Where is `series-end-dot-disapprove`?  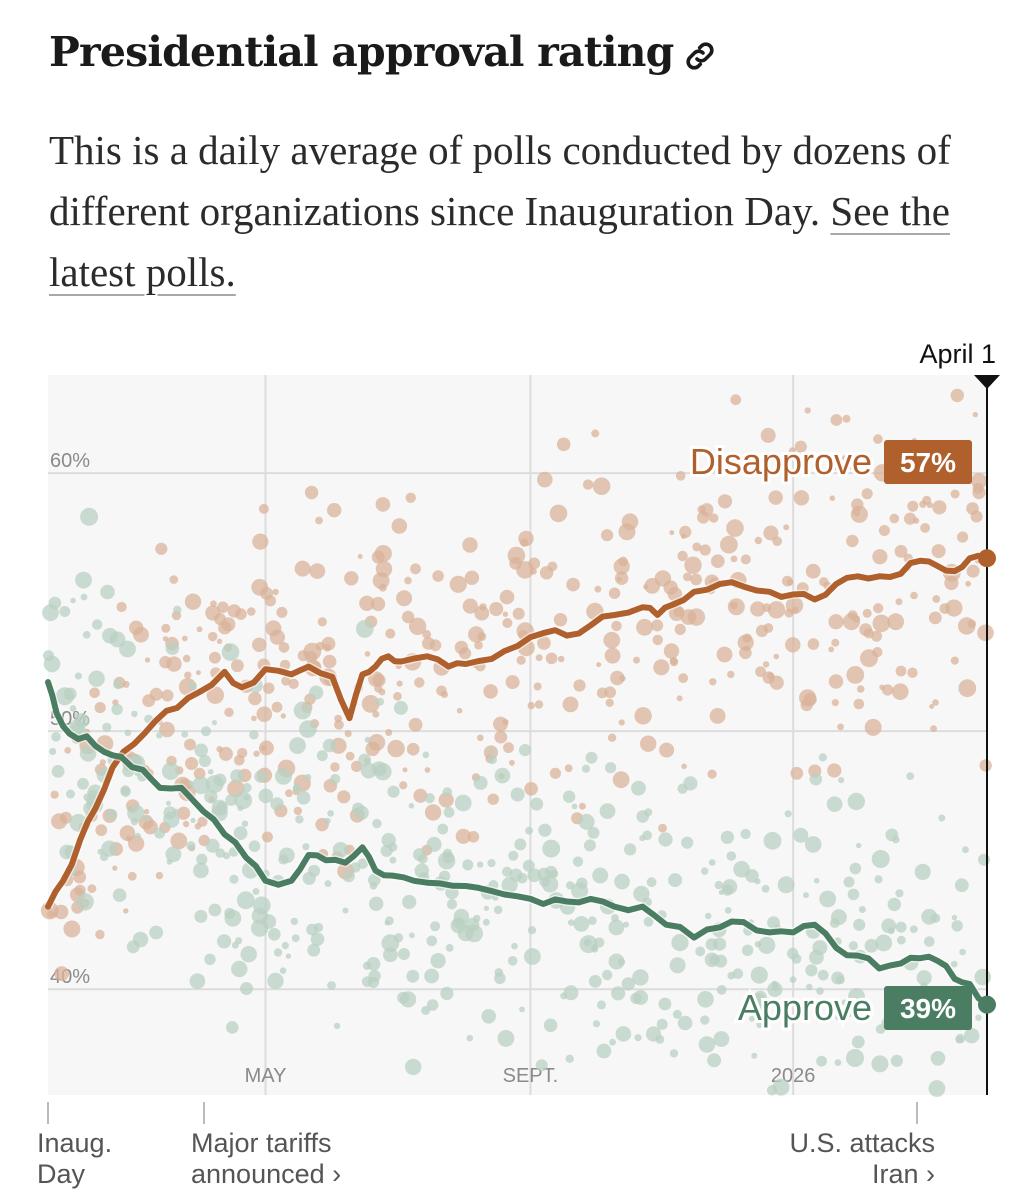 series-end-dot-disapprove is located at coordinates (987, 558).